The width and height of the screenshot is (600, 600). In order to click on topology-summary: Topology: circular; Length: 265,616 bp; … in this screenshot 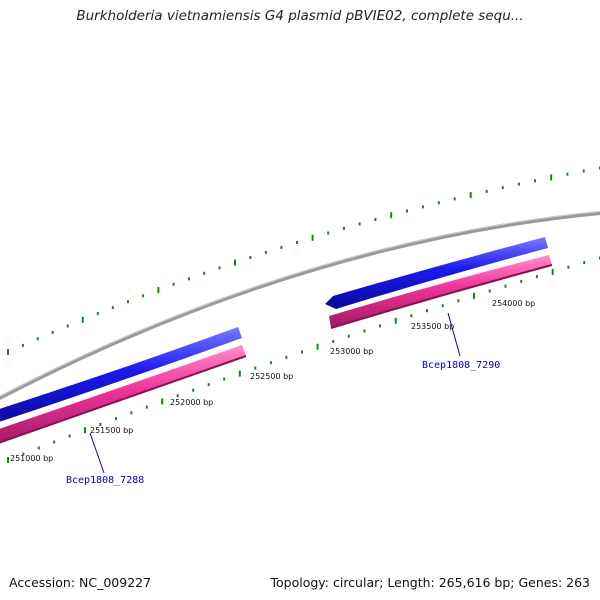, I will do `click(430, 582)`.